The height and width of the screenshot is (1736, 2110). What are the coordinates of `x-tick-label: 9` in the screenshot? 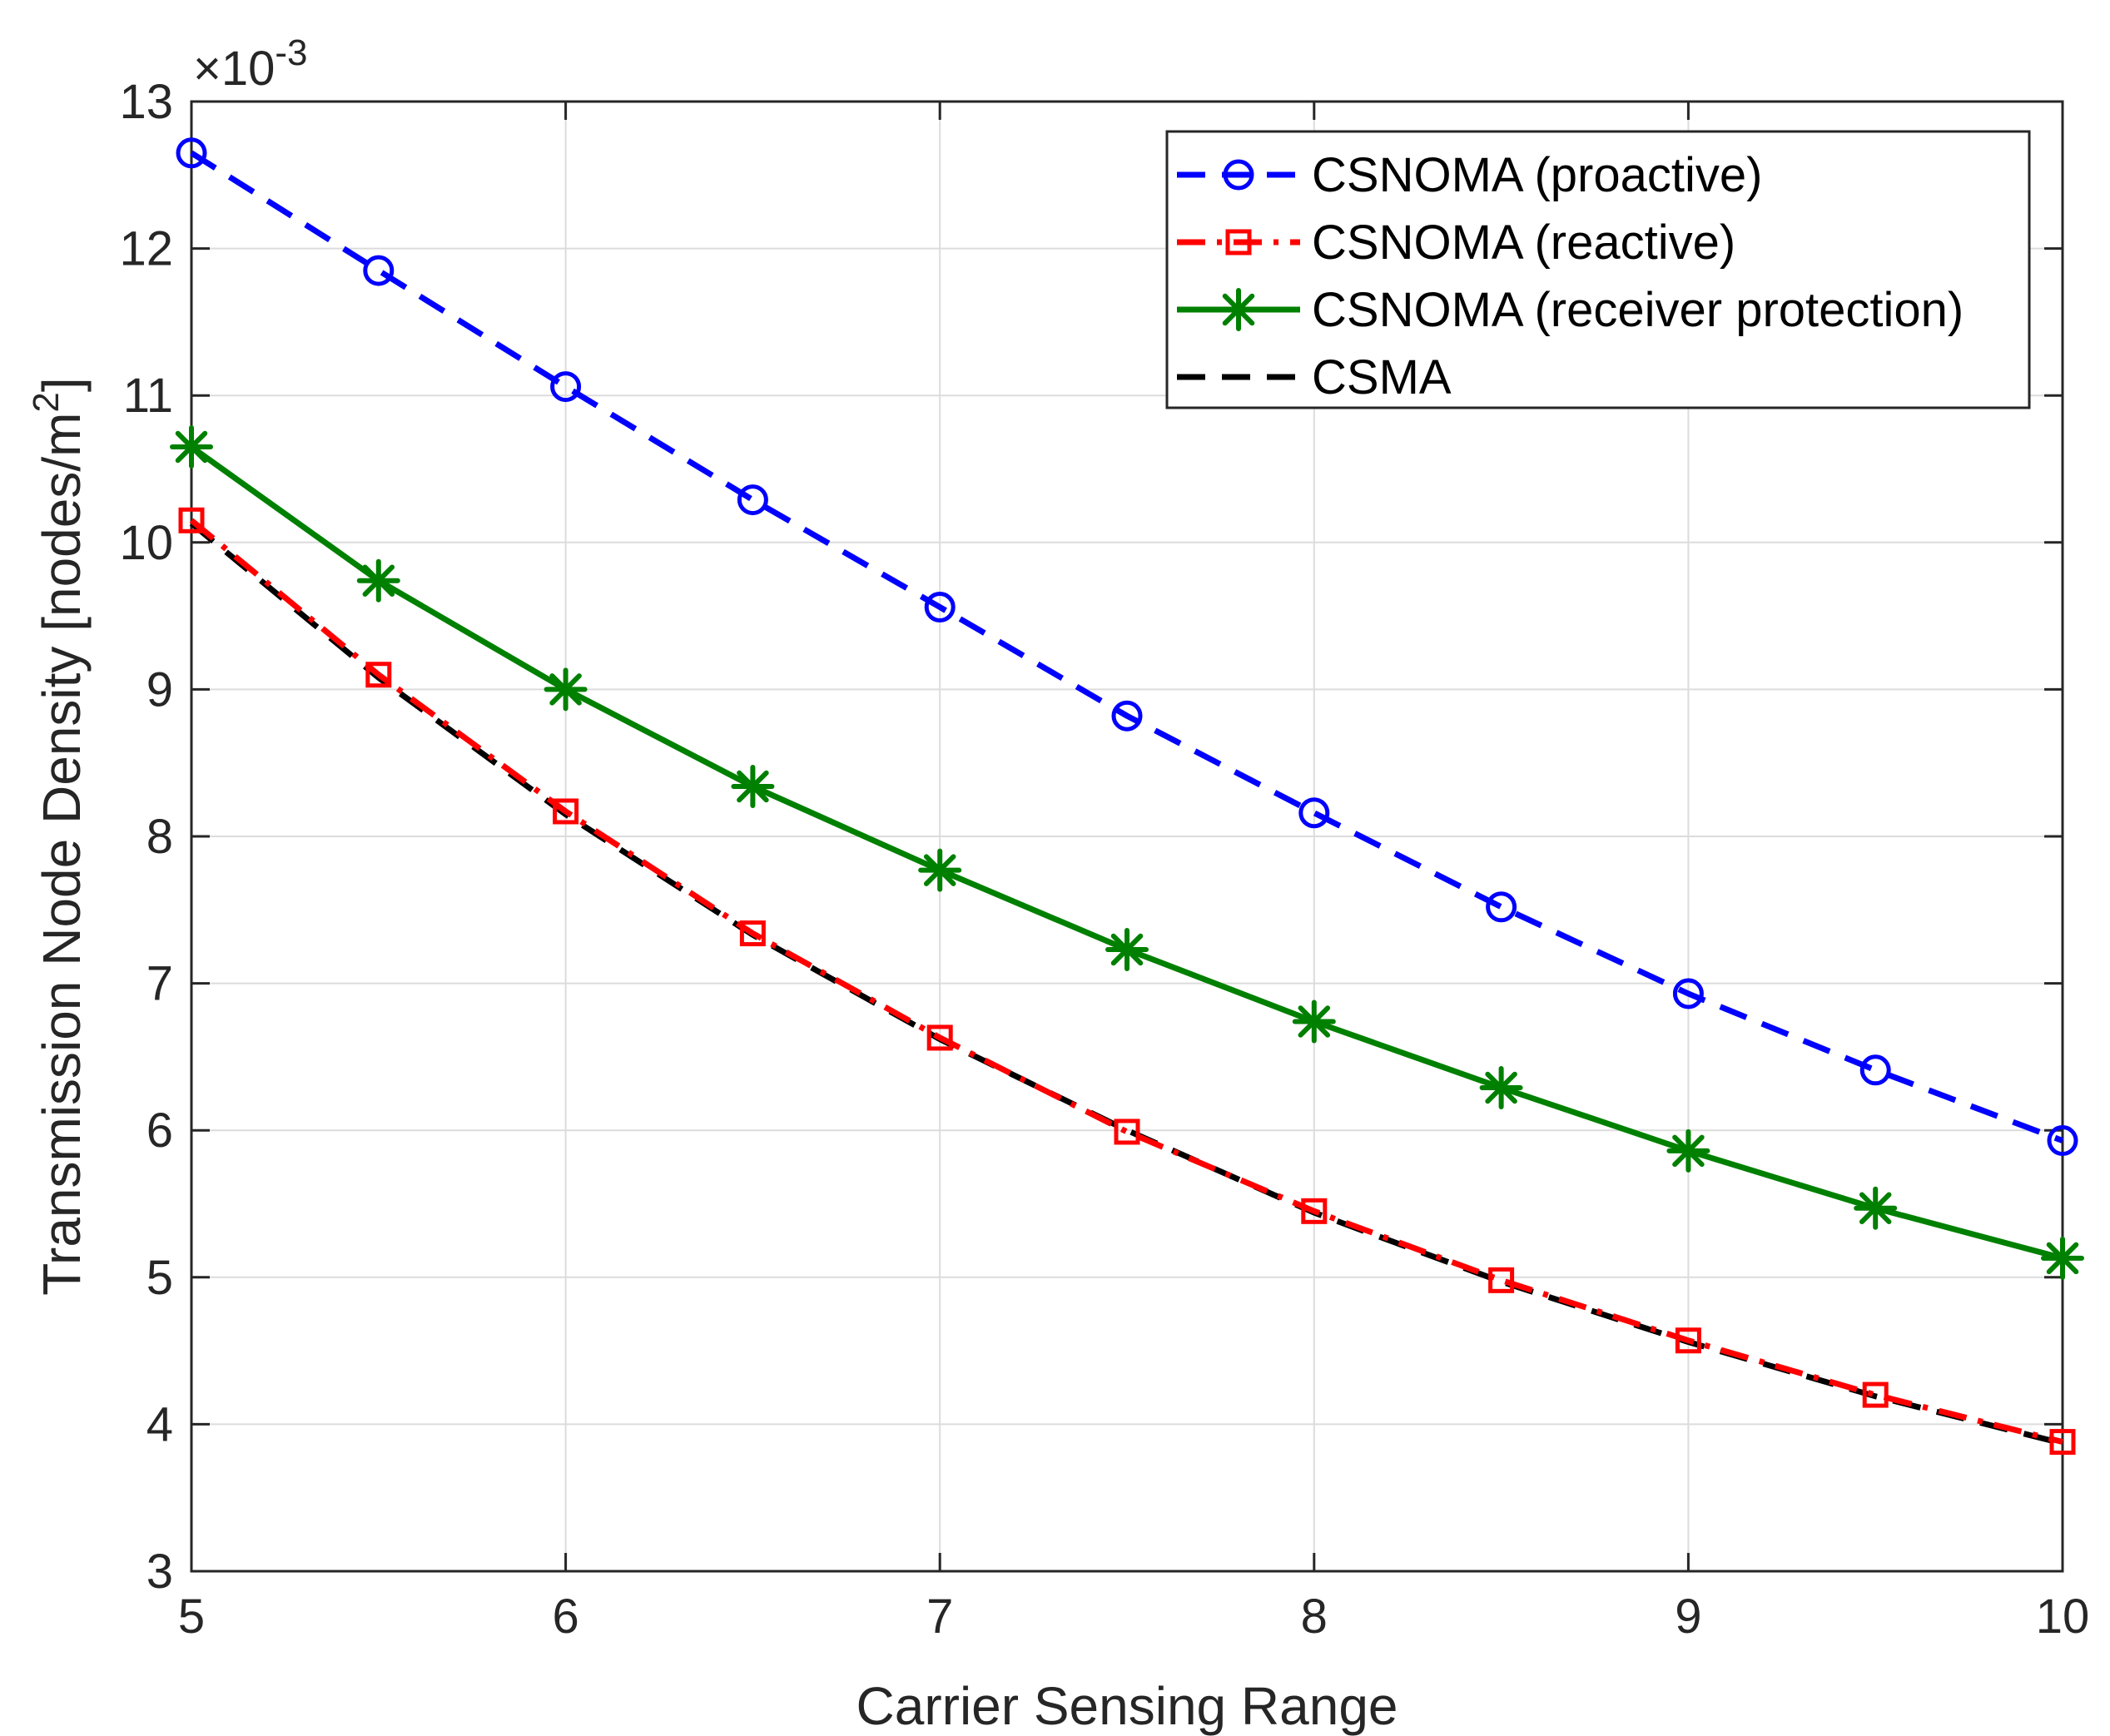 It's located at (1688, 1617).